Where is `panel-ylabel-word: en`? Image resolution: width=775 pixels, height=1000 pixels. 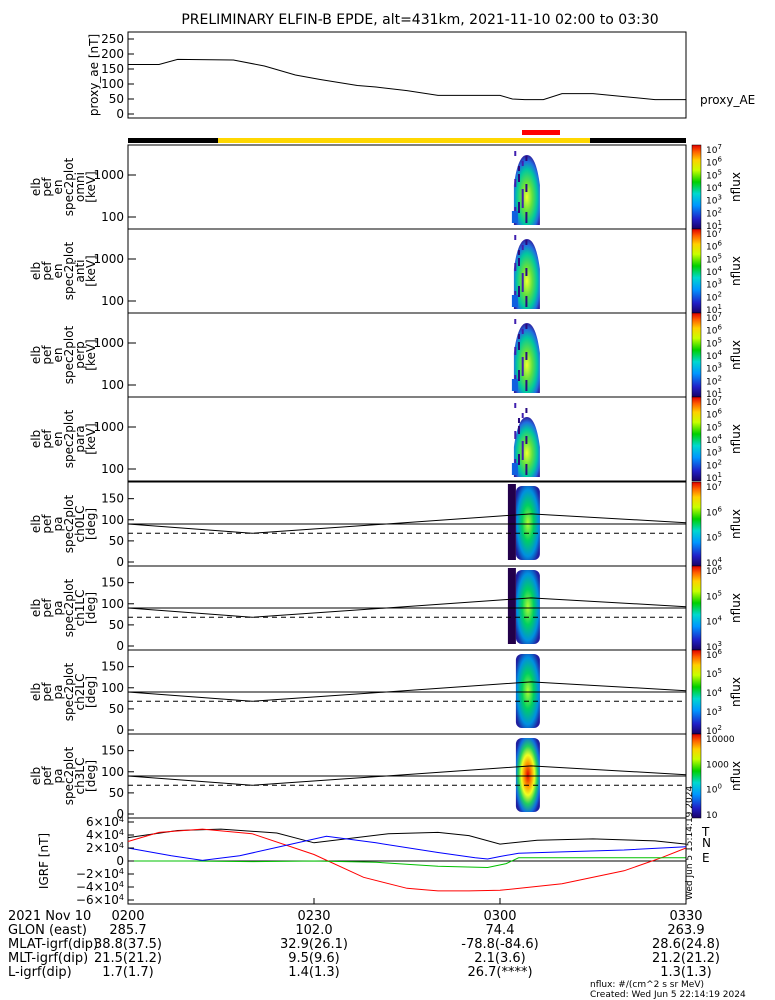 panel-ylabel-word: en is located at coordinates (58, 187).